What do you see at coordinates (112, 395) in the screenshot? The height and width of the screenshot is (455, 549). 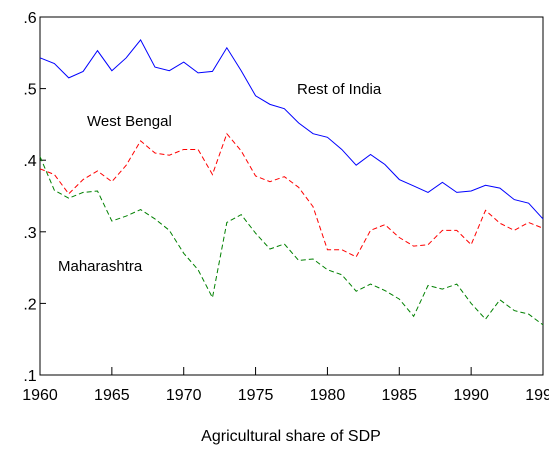 I see `x-tick-label: 1965` at bounding box center [112, 395].